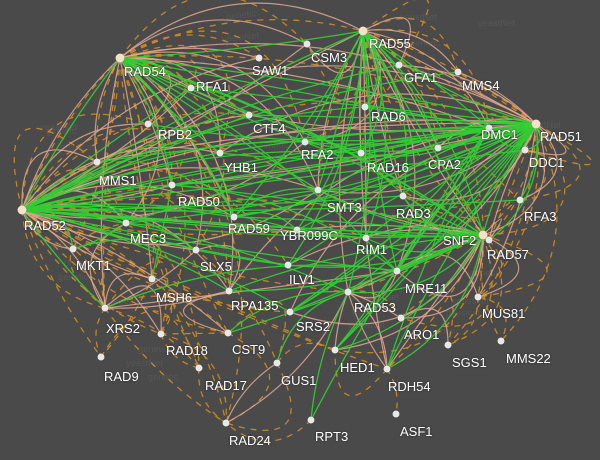 The image size is (600, 460). I want to click on graph-node-rad16, so click(361, 153).